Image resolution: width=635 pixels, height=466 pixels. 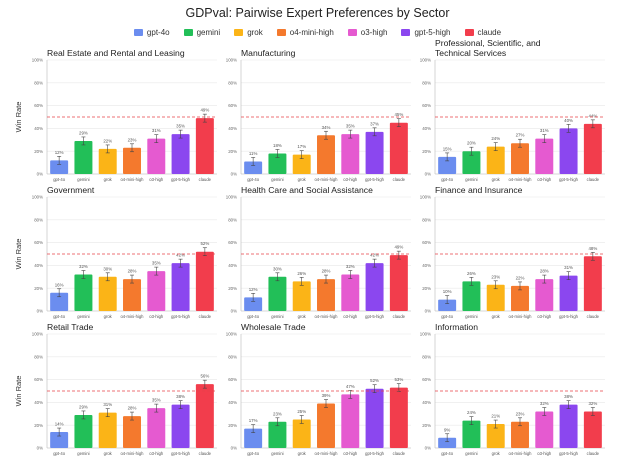 What do you see at coordinates (107, 140) in the screenshot?
I see `data-label: 22%` at bounding box center [107, 140].